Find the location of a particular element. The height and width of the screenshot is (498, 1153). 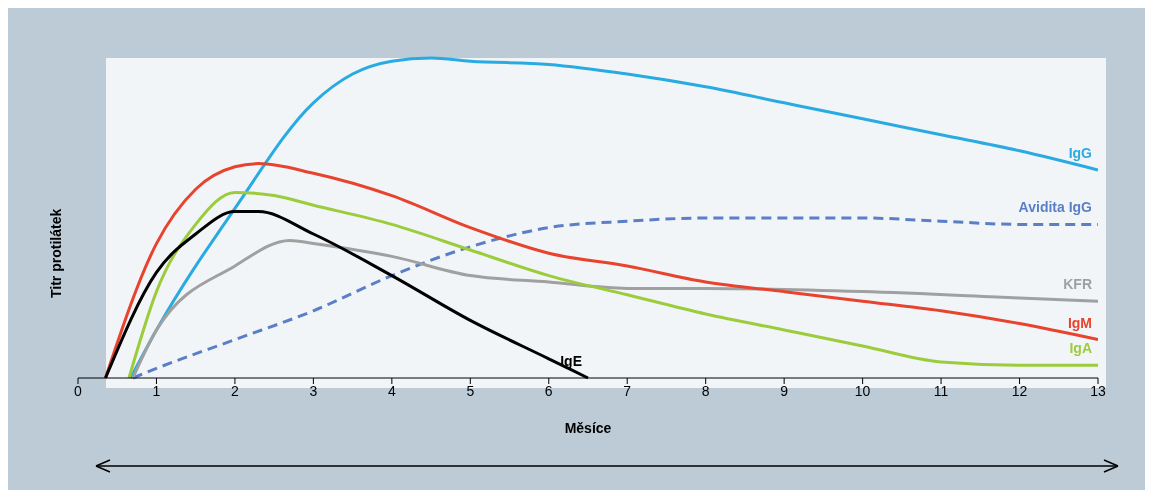

series-label: Avidita IgG is located at coordinates (1055, 207).